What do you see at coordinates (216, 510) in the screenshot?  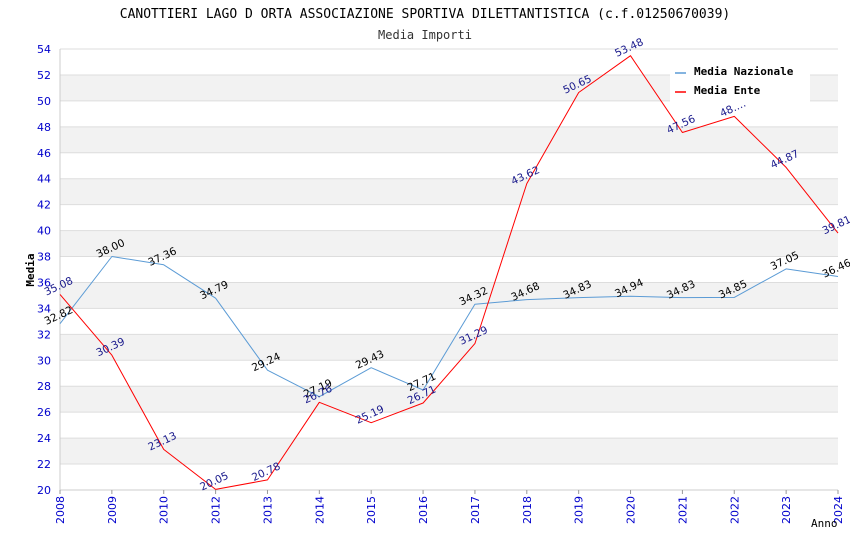 I see `x-tick-label: 2012` at bounding box center [216, 510].